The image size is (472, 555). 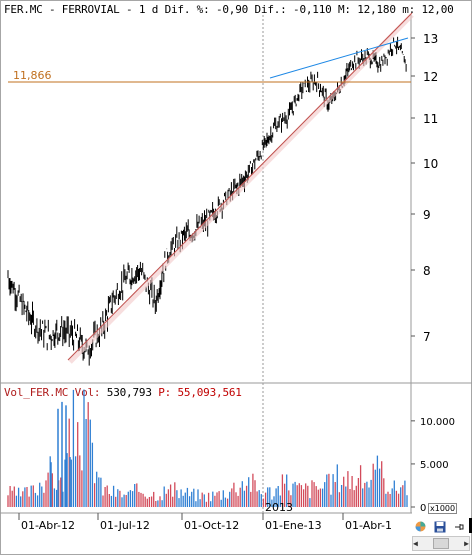 What do you see at coordinates (466, 543) in the screenshot?
I see `scroll-right-icon: ▶` at bounding box center [466, 543].